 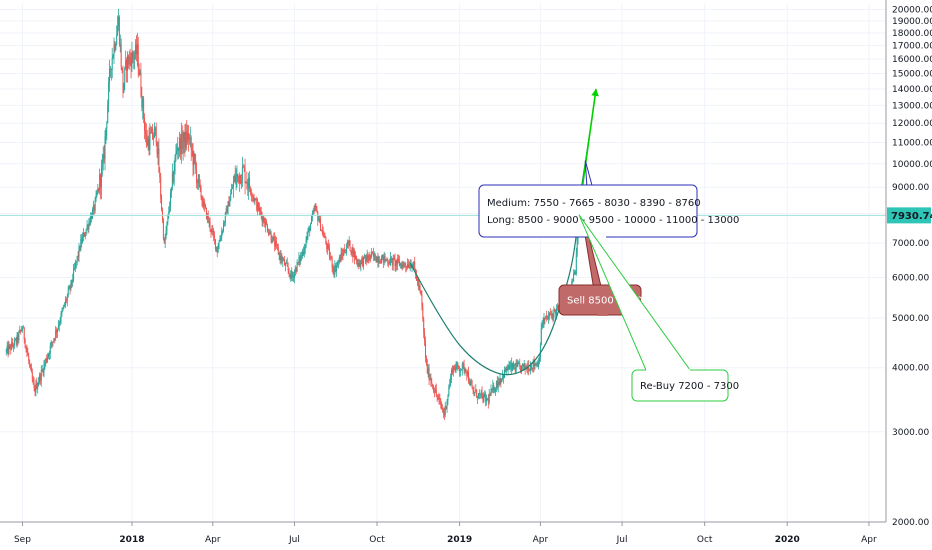 I want to click on x-tick-label: Sep, so click(x=22, y=540).